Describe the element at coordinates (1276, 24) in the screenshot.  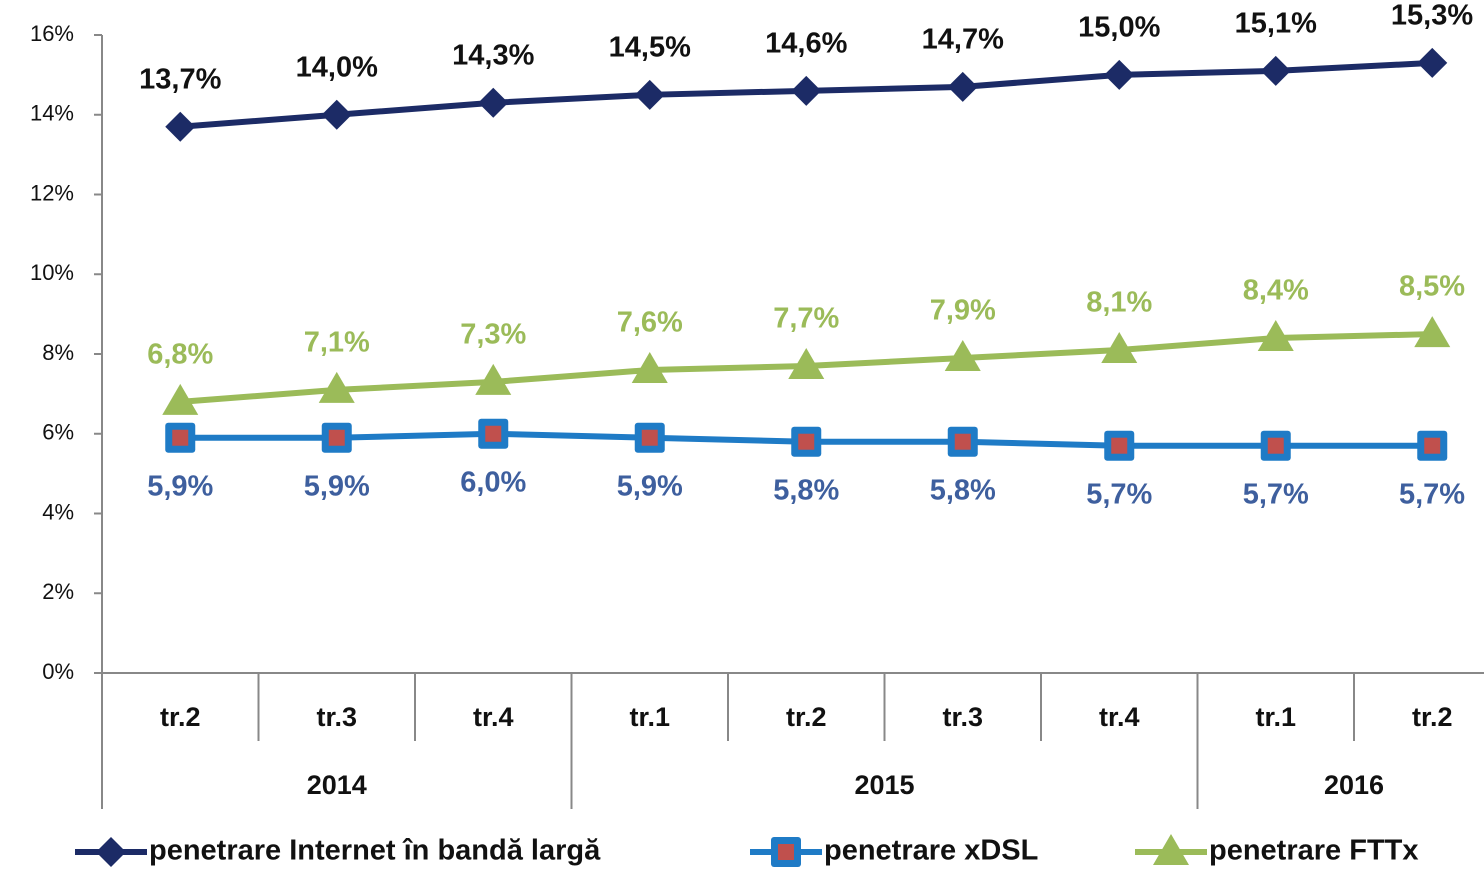
I see `data-label: 15,1%` at that location.